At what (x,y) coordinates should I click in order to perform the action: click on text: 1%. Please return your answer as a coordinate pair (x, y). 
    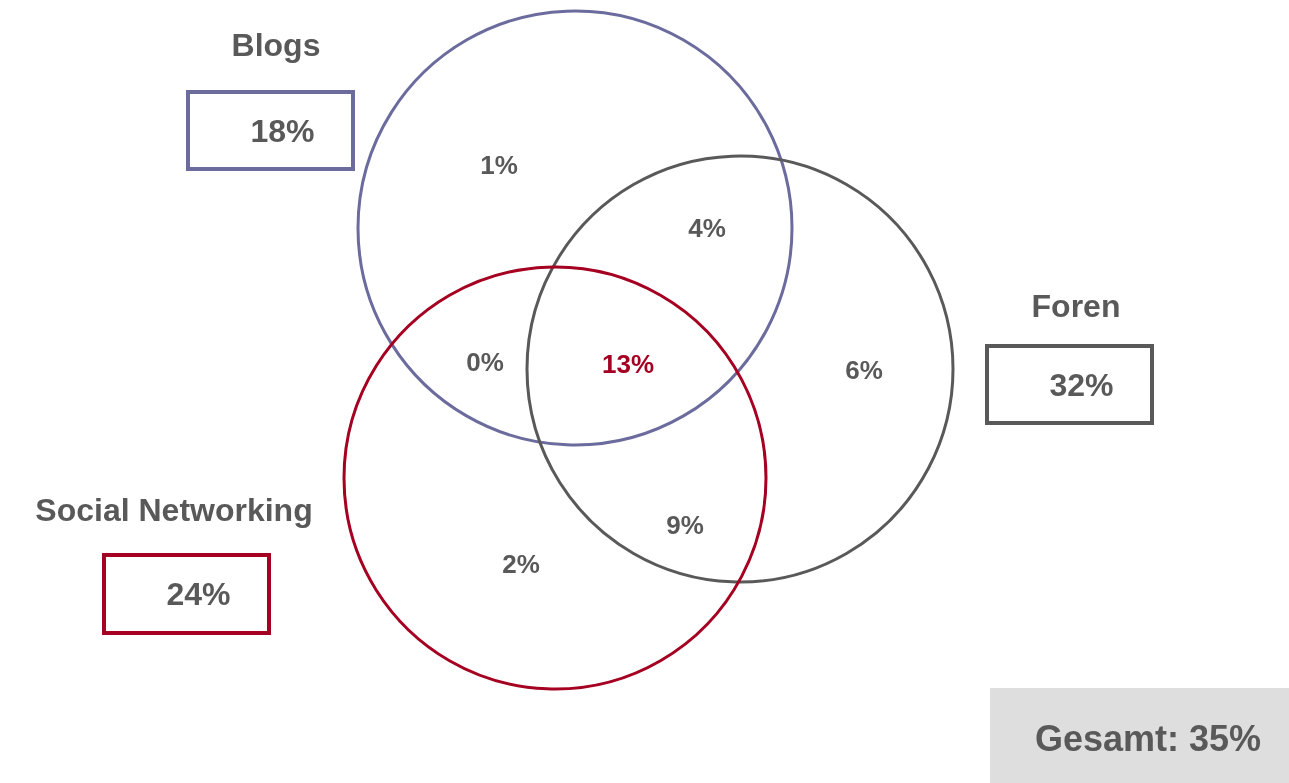
    Looking at the image, I should click on (499, 165).